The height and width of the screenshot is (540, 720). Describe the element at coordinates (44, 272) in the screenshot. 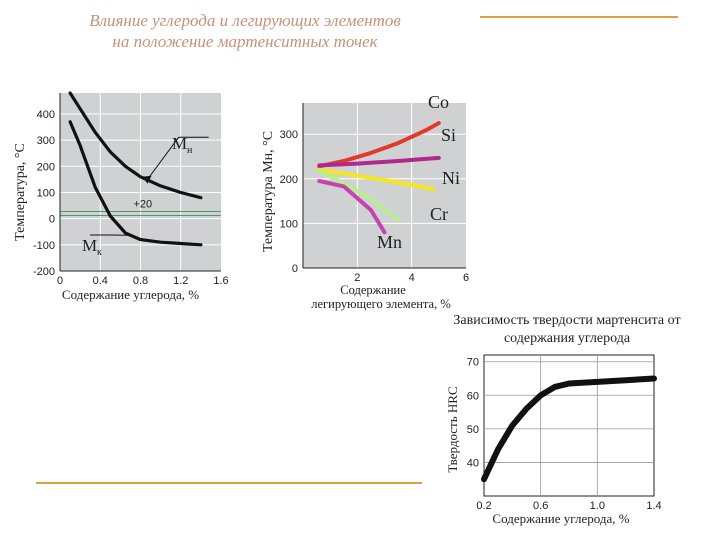

I see `chart1-ytick-label-6: -200` at that location.